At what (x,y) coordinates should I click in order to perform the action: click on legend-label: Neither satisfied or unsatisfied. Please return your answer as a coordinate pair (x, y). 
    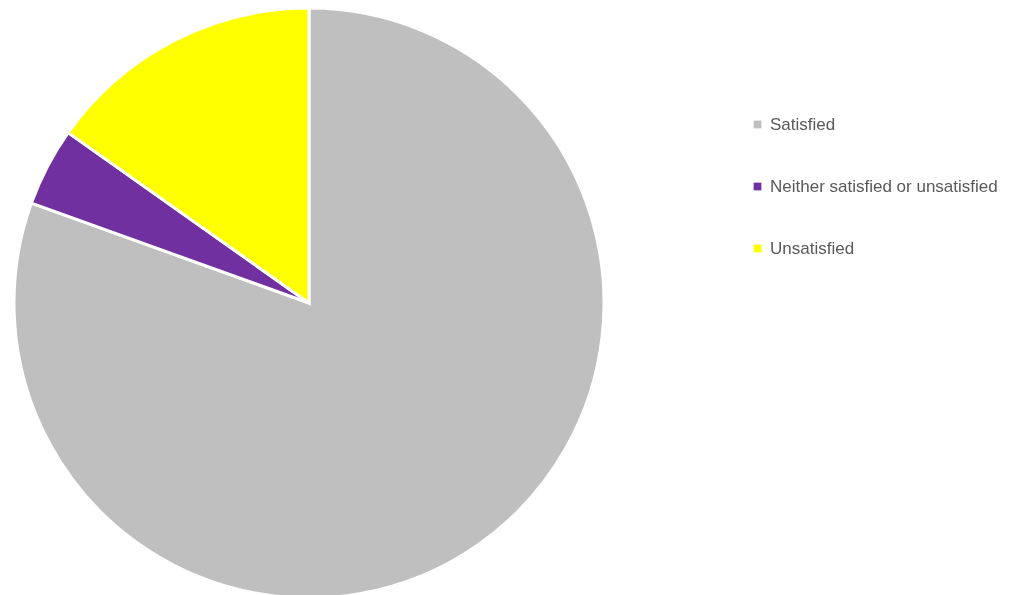
    Looking at the image, I should click on (884, 186).